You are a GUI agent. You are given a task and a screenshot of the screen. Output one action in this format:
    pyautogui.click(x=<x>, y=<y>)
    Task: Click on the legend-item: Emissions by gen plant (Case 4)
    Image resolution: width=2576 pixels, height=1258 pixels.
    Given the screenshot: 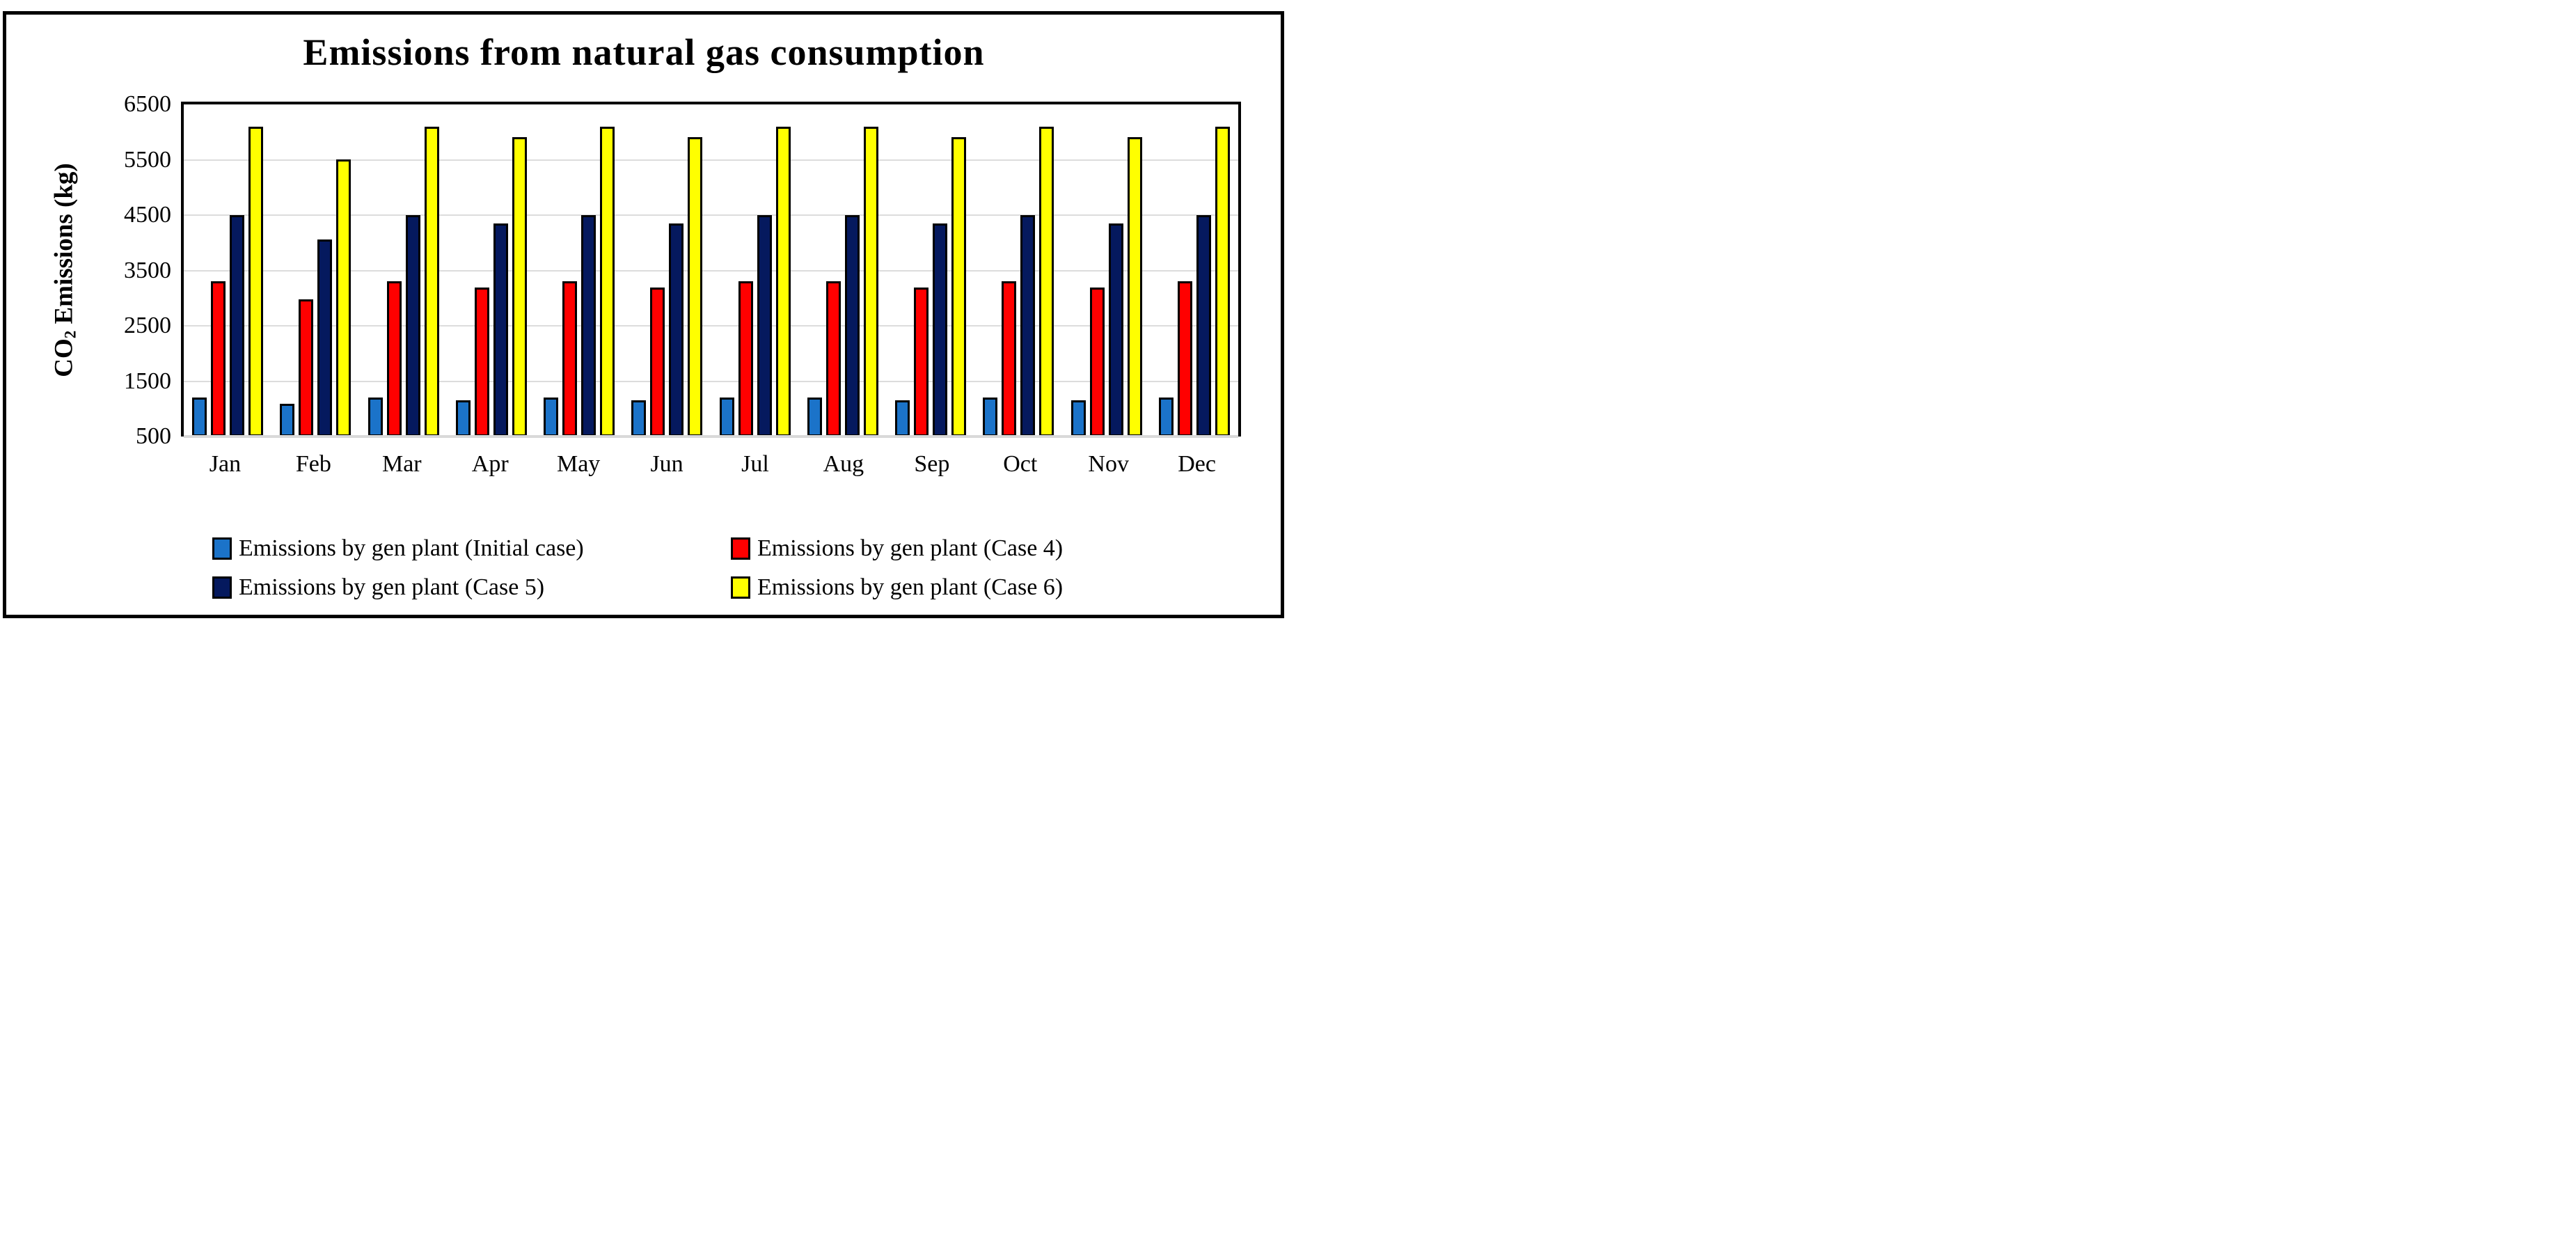 What is the action you would take?
    pyautogui.click(x=897, y=549)
    